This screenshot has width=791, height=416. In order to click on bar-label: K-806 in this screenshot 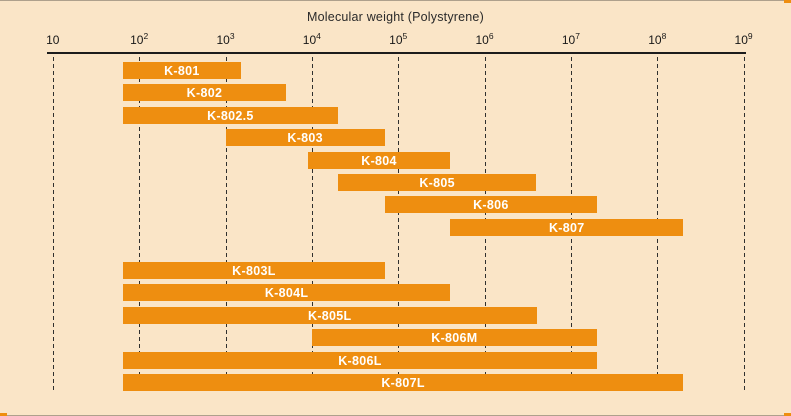, I will do `click(491, 204)`.